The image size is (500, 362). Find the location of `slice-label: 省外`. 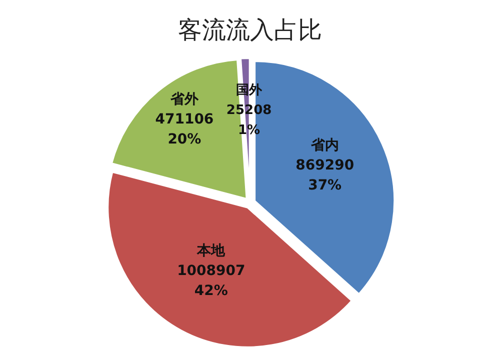

slice-label: 省外 is located at coordinates (184, 100).